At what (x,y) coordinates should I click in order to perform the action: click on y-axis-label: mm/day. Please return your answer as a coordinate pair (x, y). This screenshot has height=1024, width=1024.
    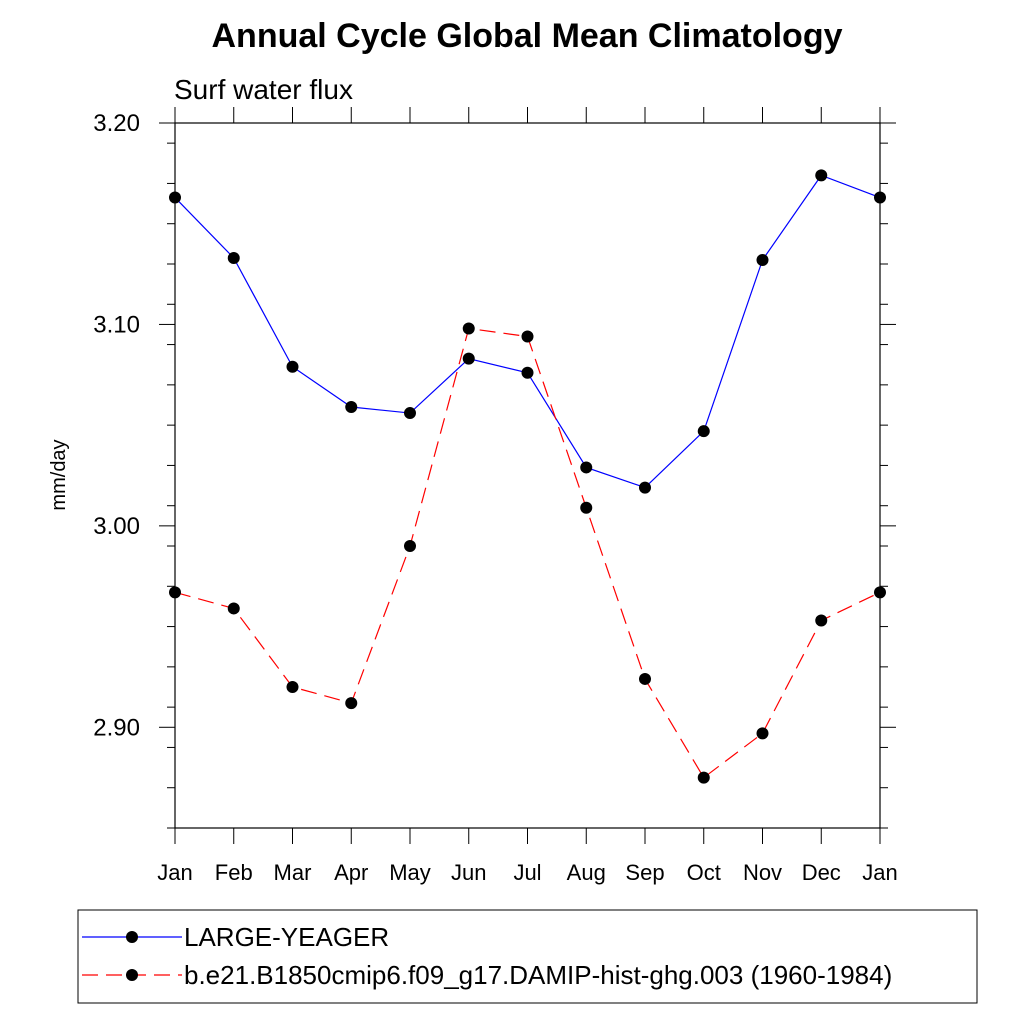
    Looking at the image, I should click on (59, 474).